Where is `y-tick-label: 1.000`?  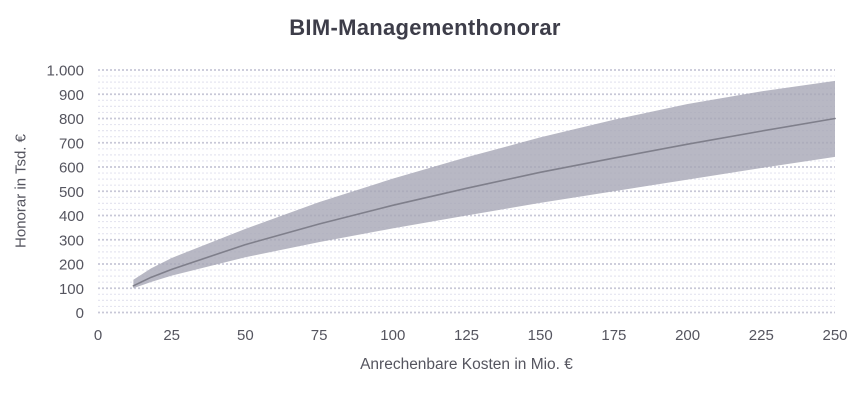 y-tick-label: 1.000 is located at coordinates (65, 71).